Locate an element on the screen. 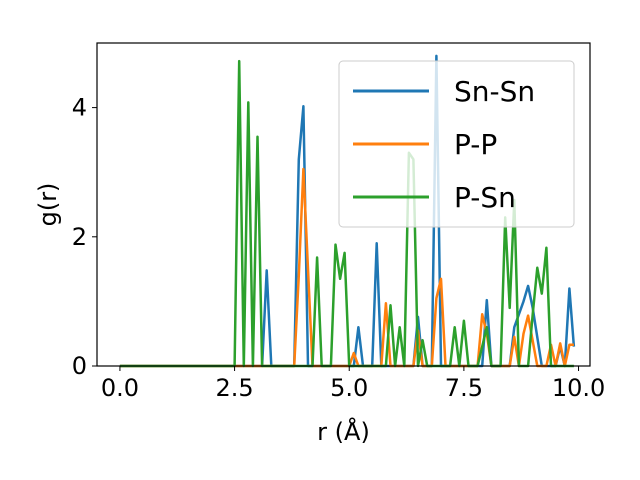 This screenshot has height=480, width=640. y-tick-label: 2 is located at coordinates (79, 237).